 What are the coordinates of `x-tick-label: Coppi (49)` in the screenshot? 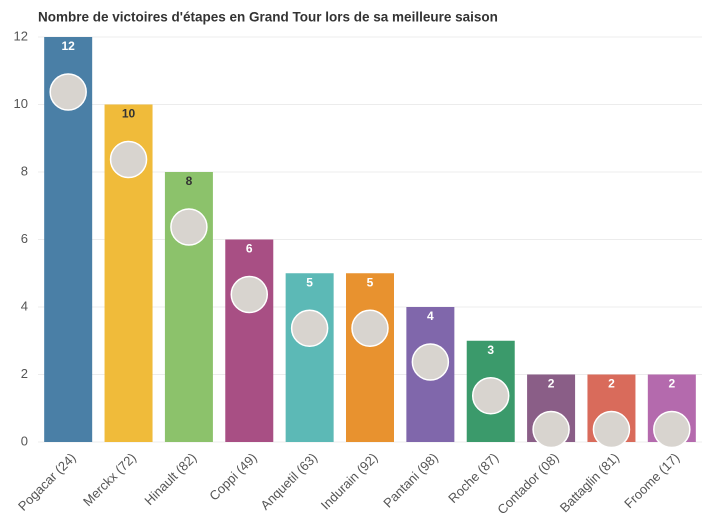 It's located at (233, 477).